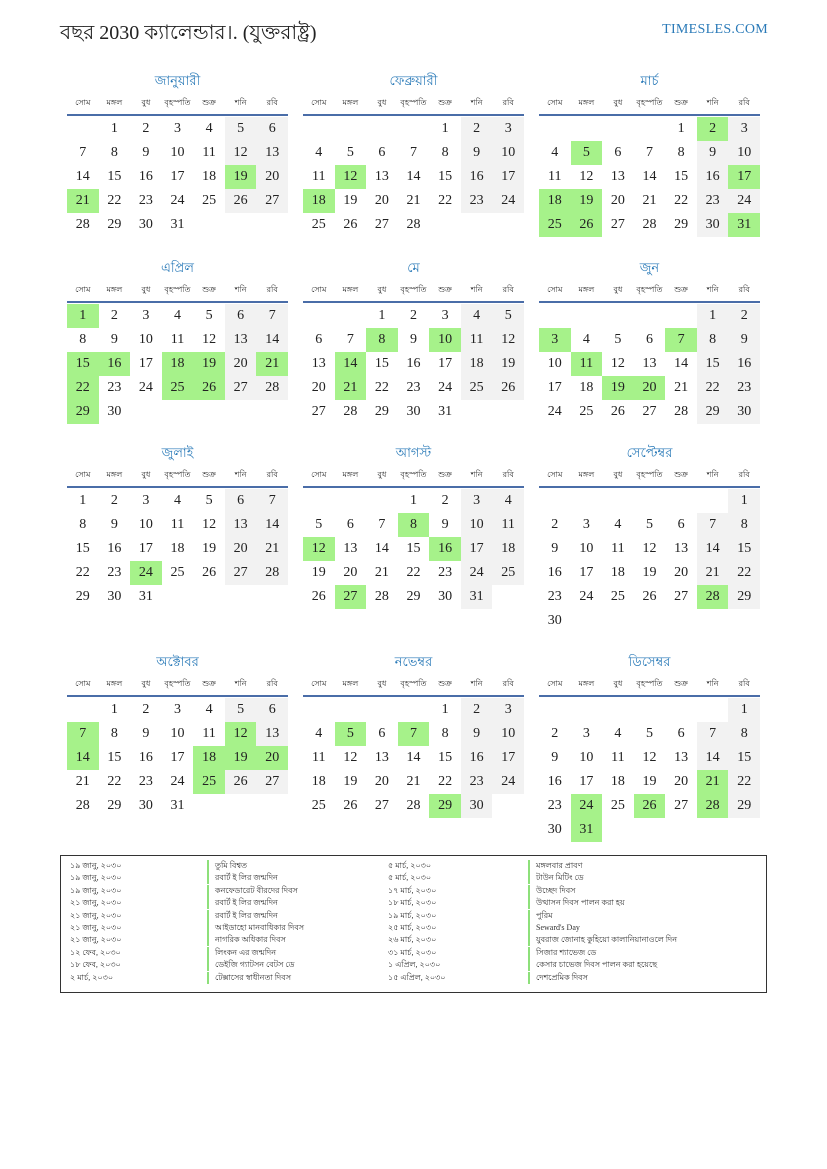 The height and width of the screenshot is (1169, 827). What do you see at coordinates (240, 734) in the screenshot?
I see `holiday-day-cell: 12` at bounding box center [240, 734].